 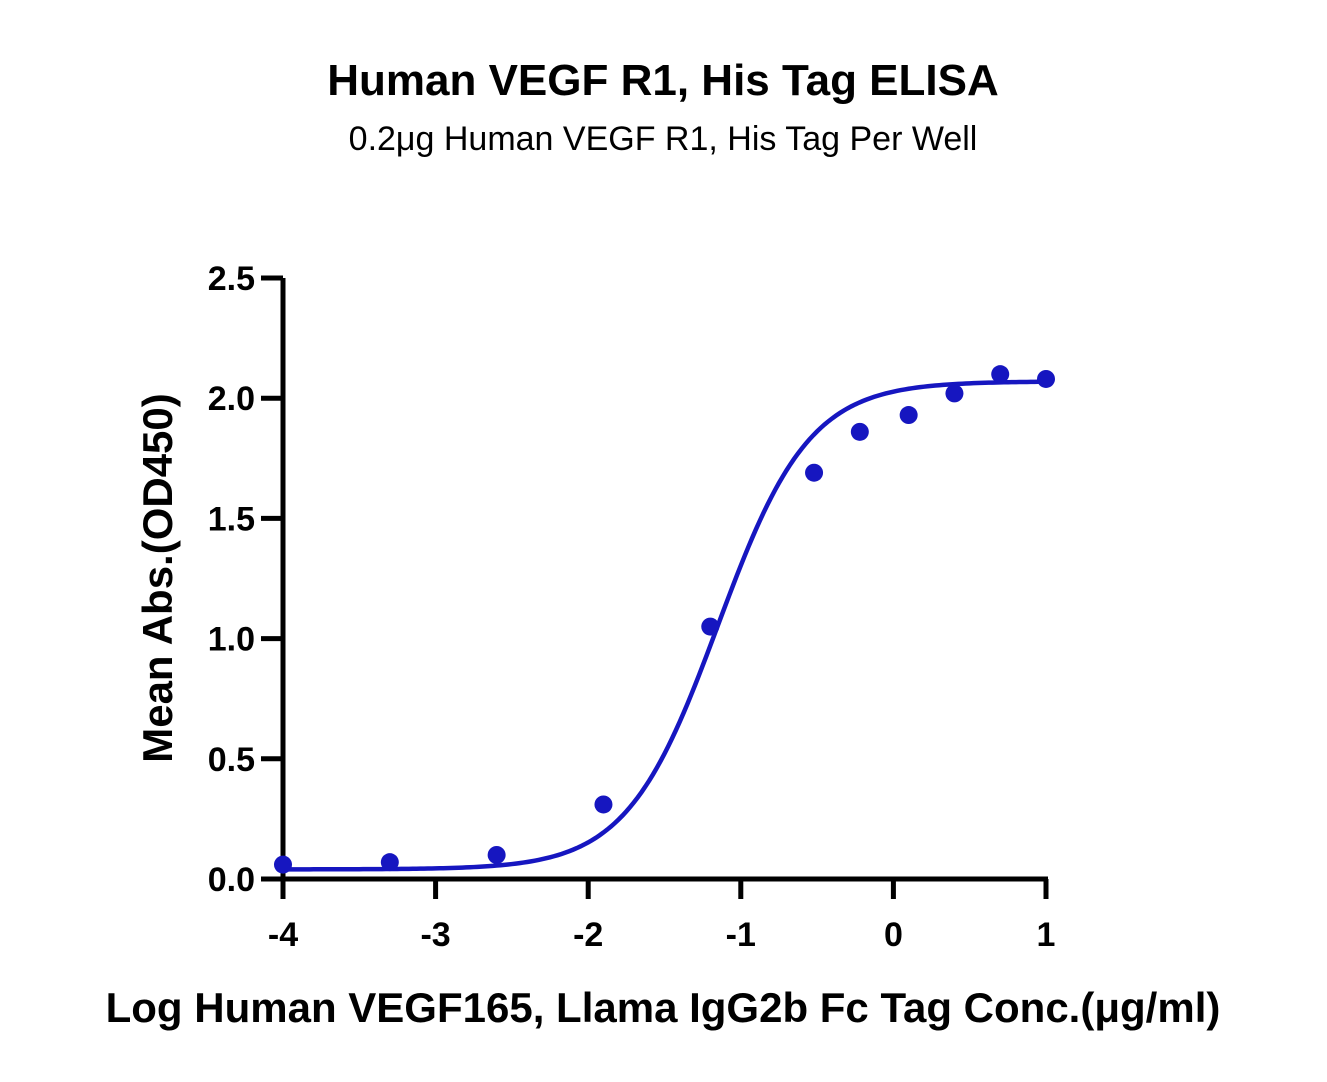 What do you see at coordinates (231, 279) in the screenshot?
I see `y-tick-label: 2.5` at bounding box center [231, 279].